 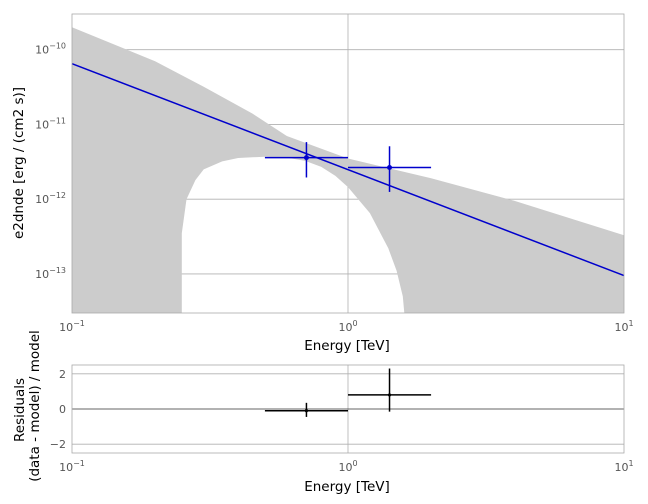 What do you see at coordinates (58, 444) in the screenshot?
I see `residuals-y-tick-label: −2` at bounding box center [58, 444].